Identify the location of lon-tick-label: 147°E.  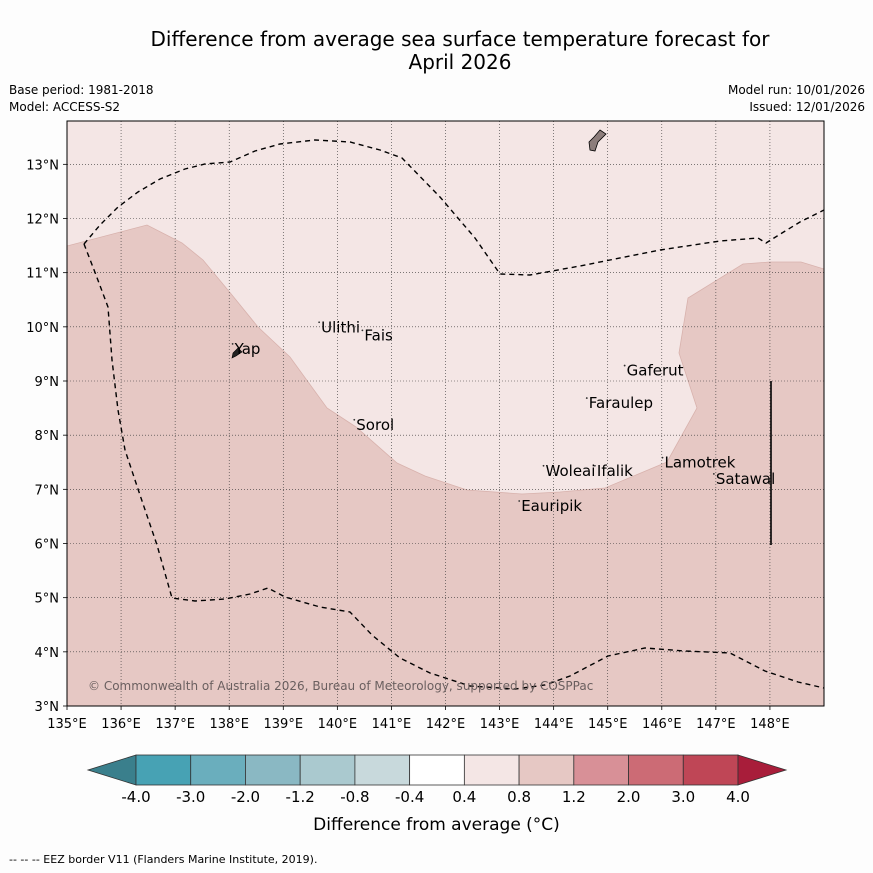
(716, 724).